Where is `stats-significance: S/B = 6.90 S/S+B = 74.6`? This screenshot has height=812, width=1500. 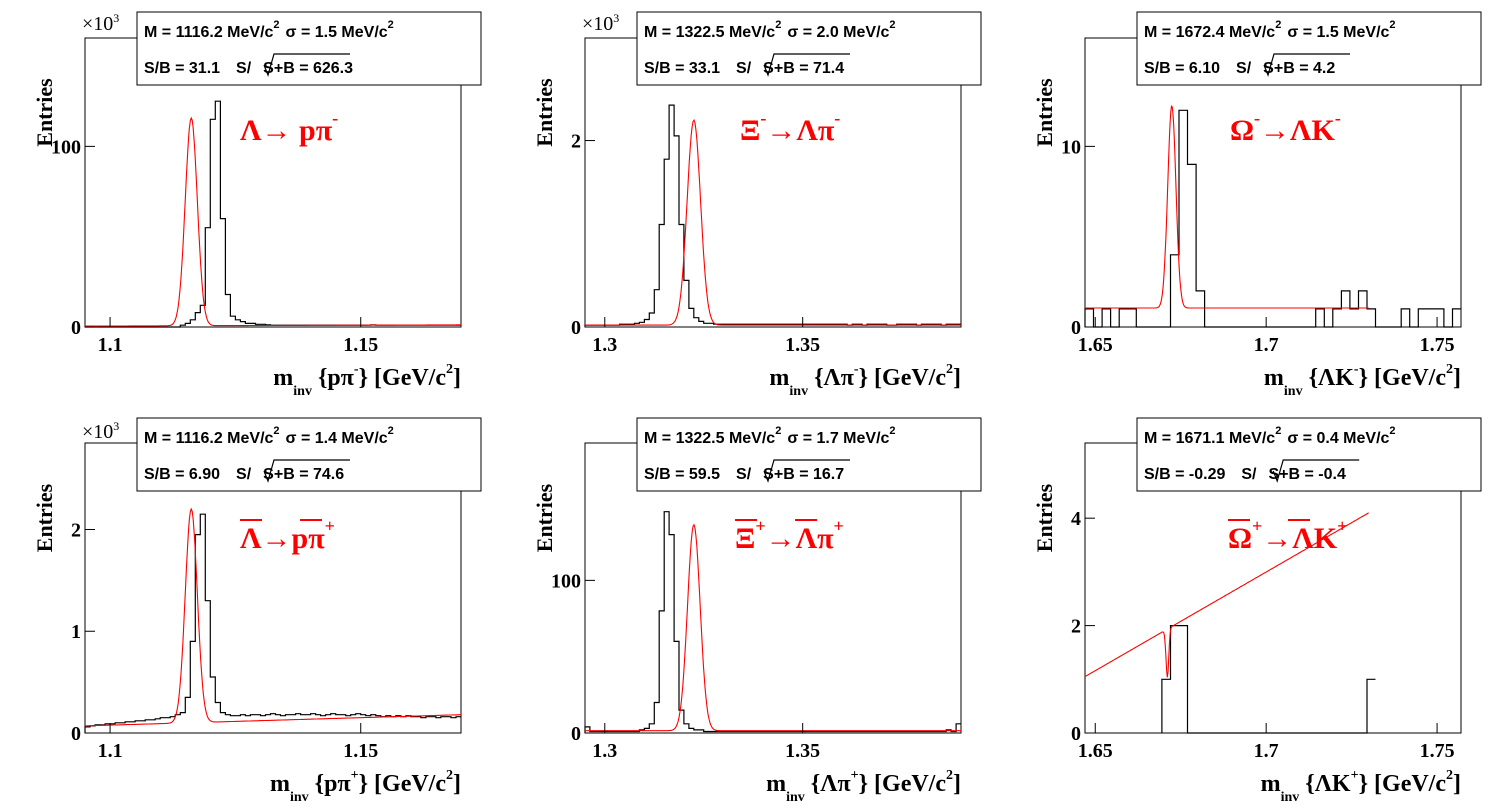
stats-significance: S/B = 6.90 S/S+B = 74.6 is located at coordinates (244, 474).